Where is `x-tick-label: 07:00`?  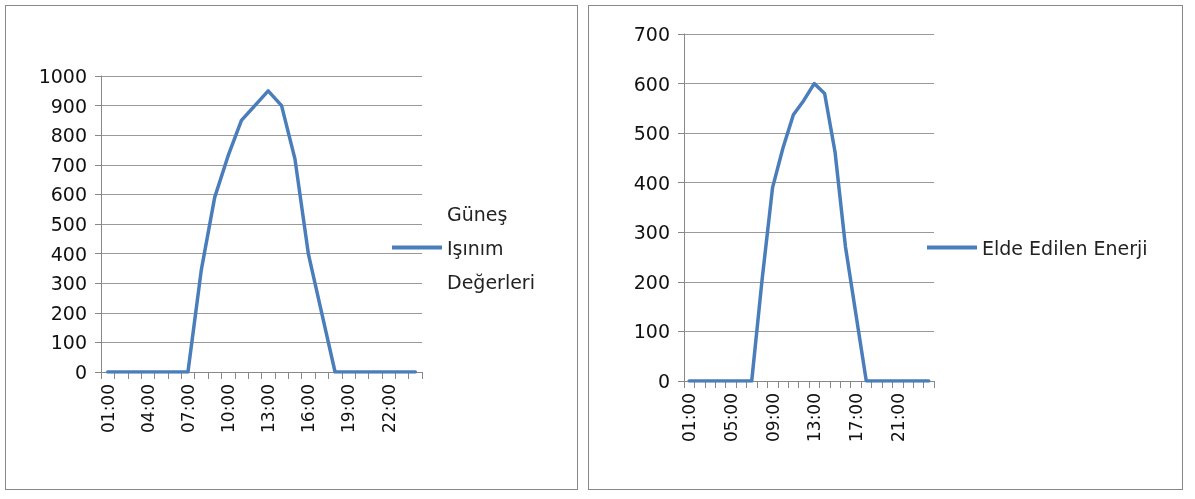 x-tick-label: 07:00 is located at coordinates (187, 408).